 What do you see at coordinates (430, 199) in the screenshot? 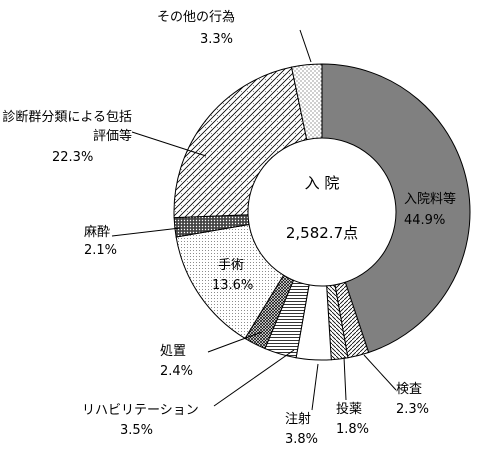
I see `category-label: 入院料等` at bounding box center [430, 199].